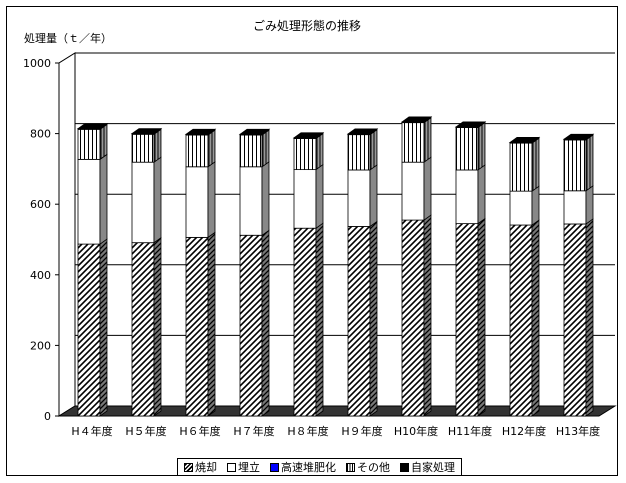 This screenshot has height=483, width=626. Describe the element at coordinates (40, 275) in the screenshot. I see `y-tick-label: 400` at that location.